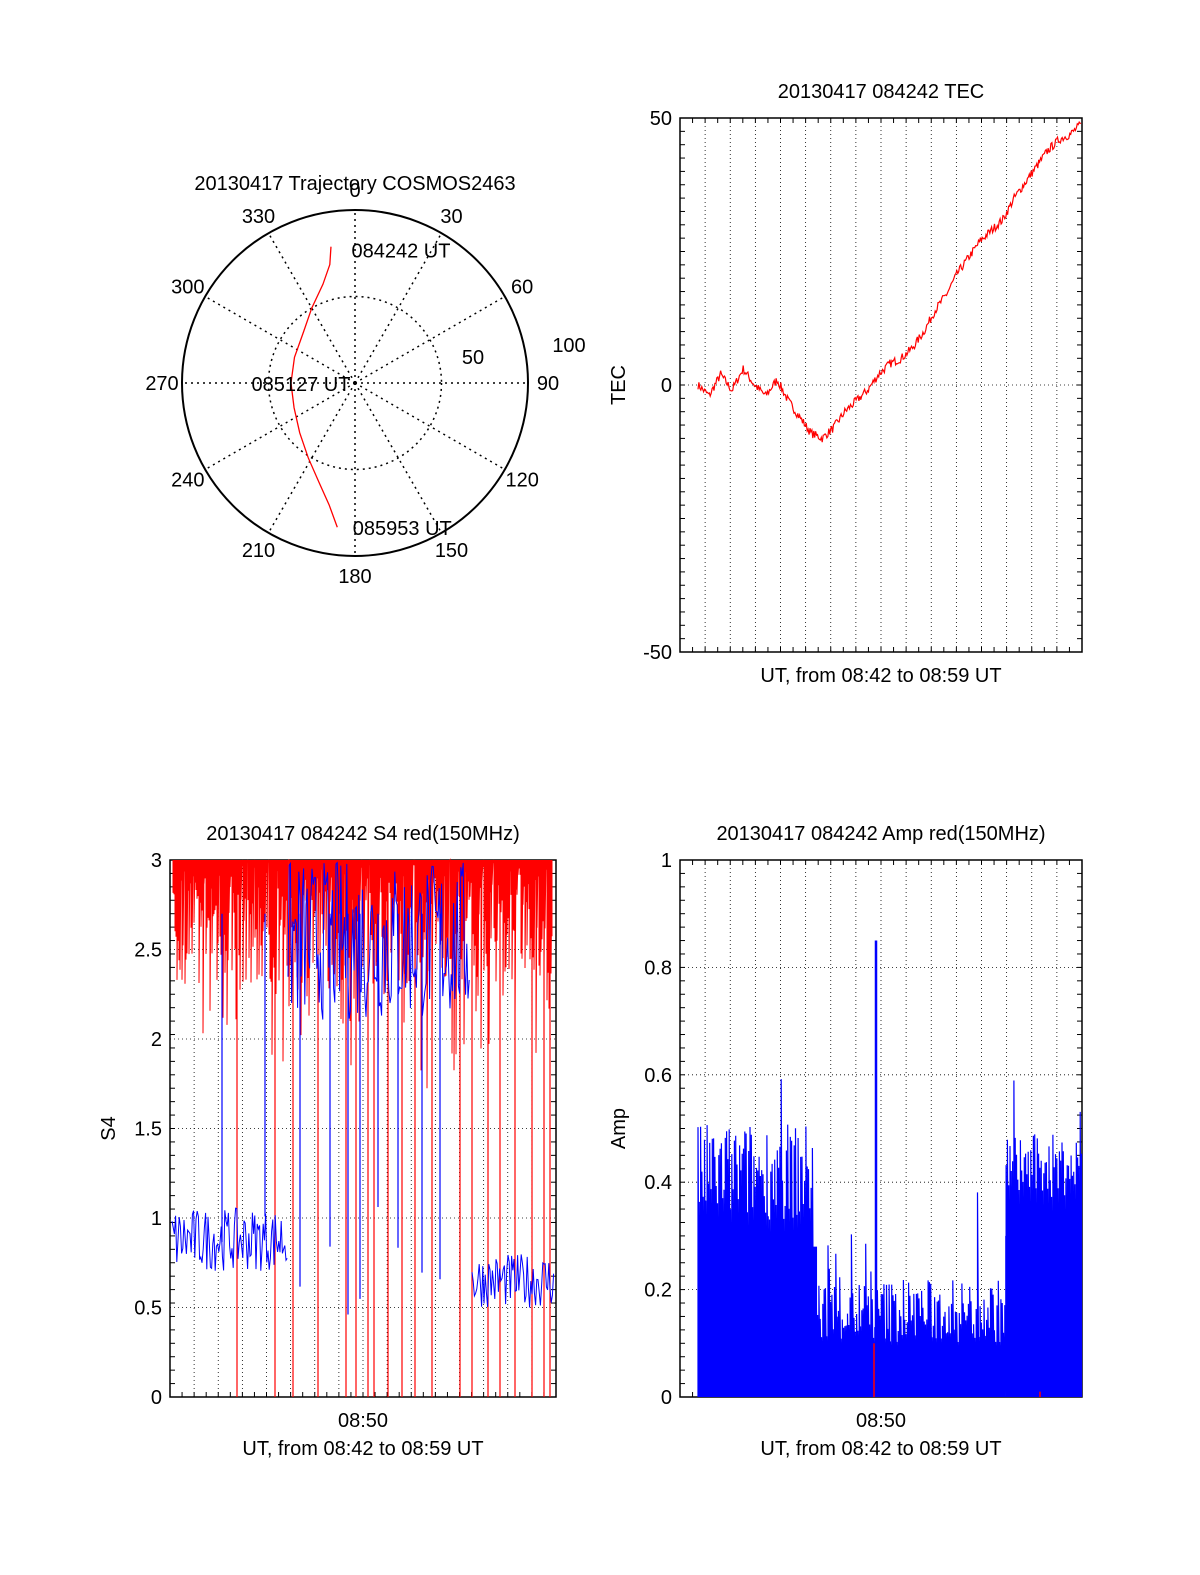 This screenshot has height=1575, width=1200. What do you see at coordinates (880, 1449) in the screenshot?
I see `panel4-xlabel: UT, from 08:42 to 08:59 UT` at bounding box center [880, 1449].